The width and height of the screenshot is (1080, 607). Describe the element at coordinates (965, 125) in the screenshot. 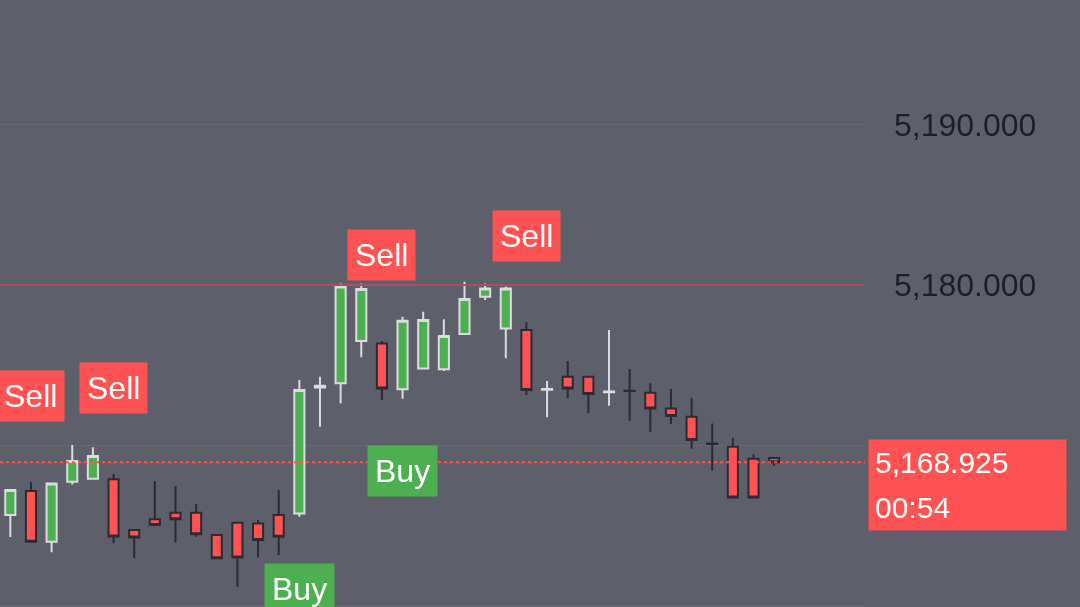

I see `y-tick-label: 5,190.000` at that location.